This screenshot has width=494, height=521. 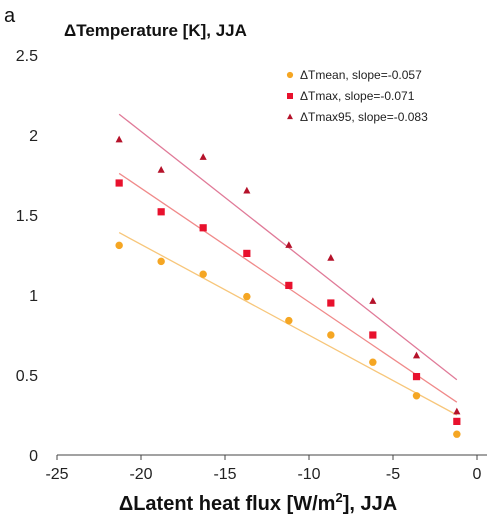 What do you see at coordinates (361, 75) in the screenshot?
I see `legend-entry: ΔTmean, slope=-0.057` at bounding box center [361, 75].